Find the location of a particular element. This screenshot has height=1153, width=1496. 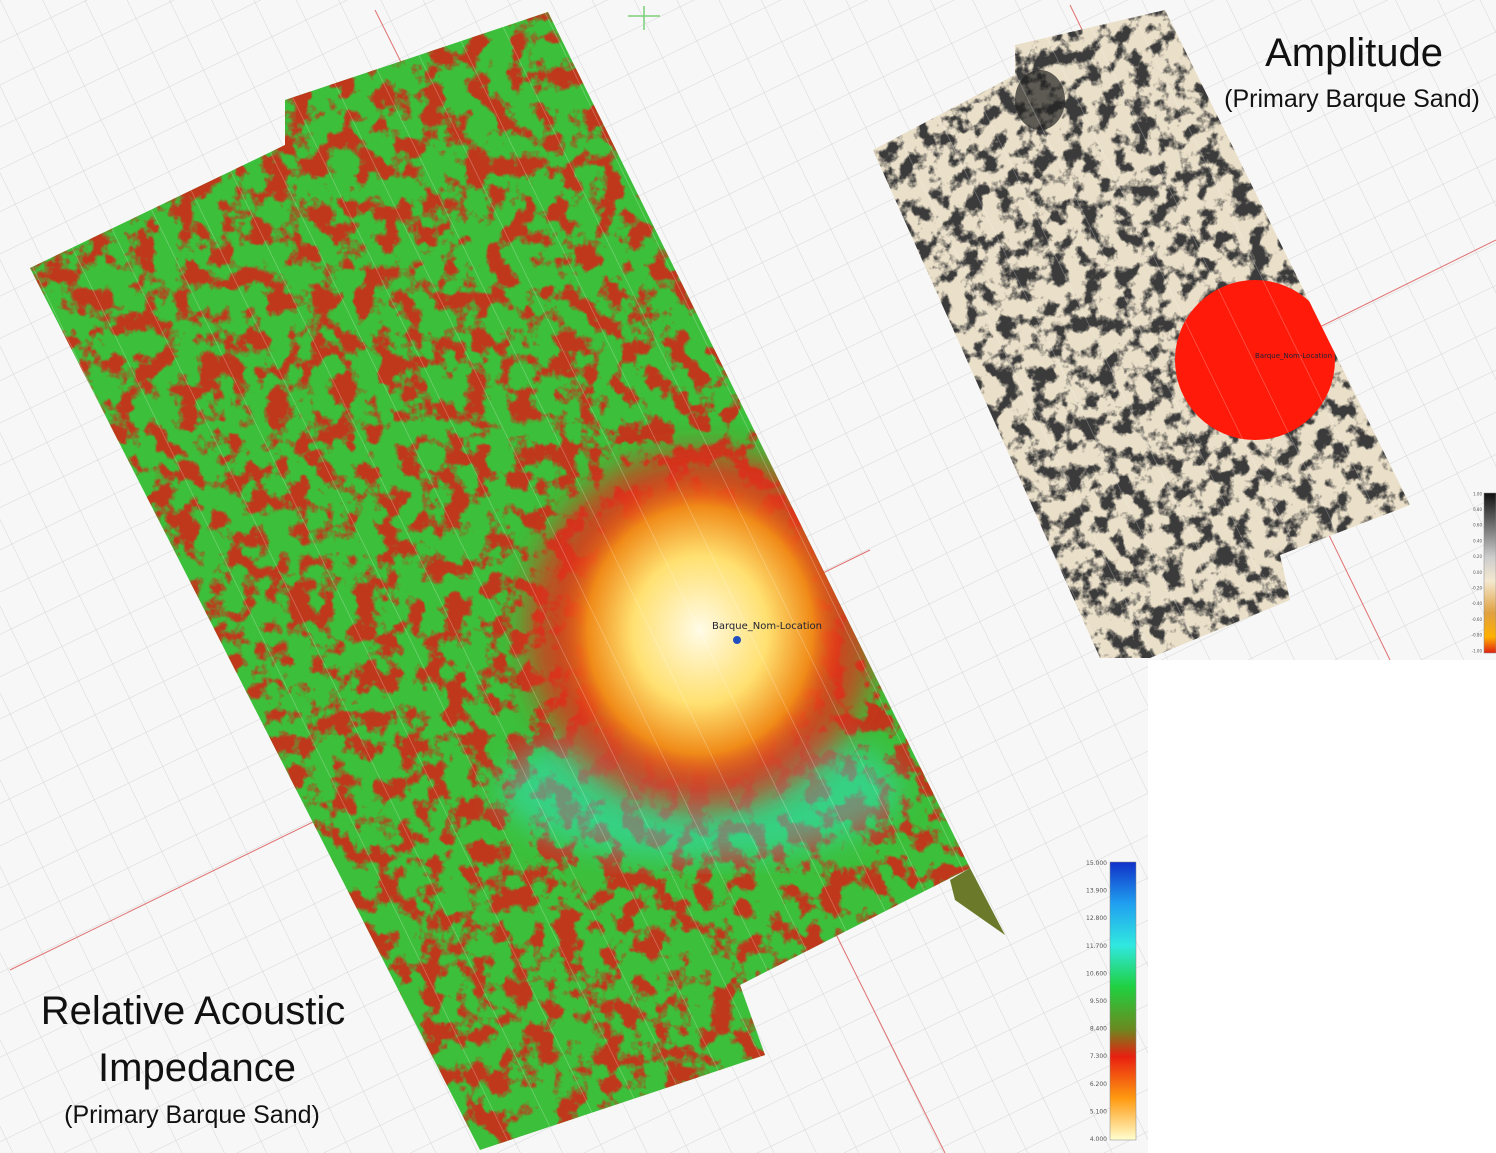

colorbar-label: 0.60 is located at coordinates (1477, 525).